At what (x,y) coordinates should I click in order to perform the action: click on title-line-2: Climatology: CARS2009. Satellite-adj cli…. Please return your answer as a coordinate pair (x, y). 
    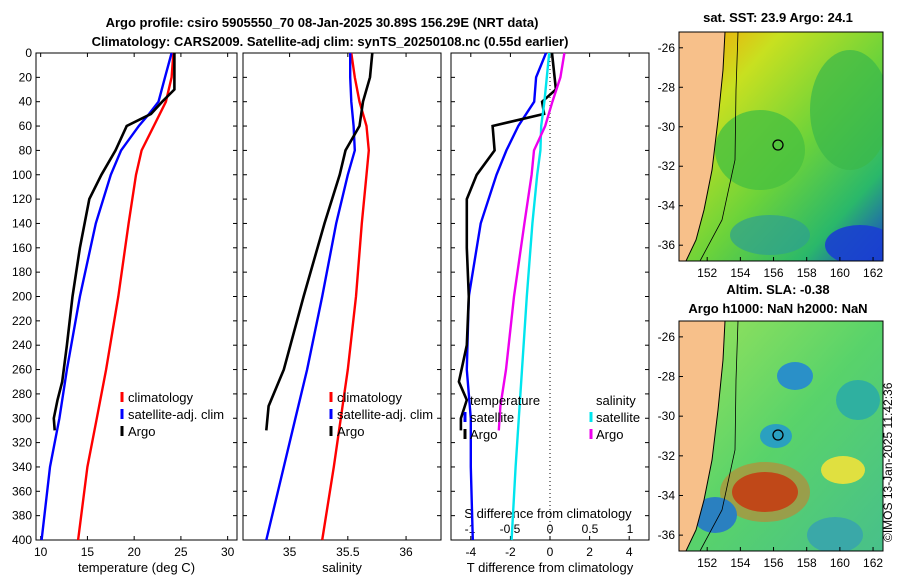
    Looking at the image, I should click on (330, 41).